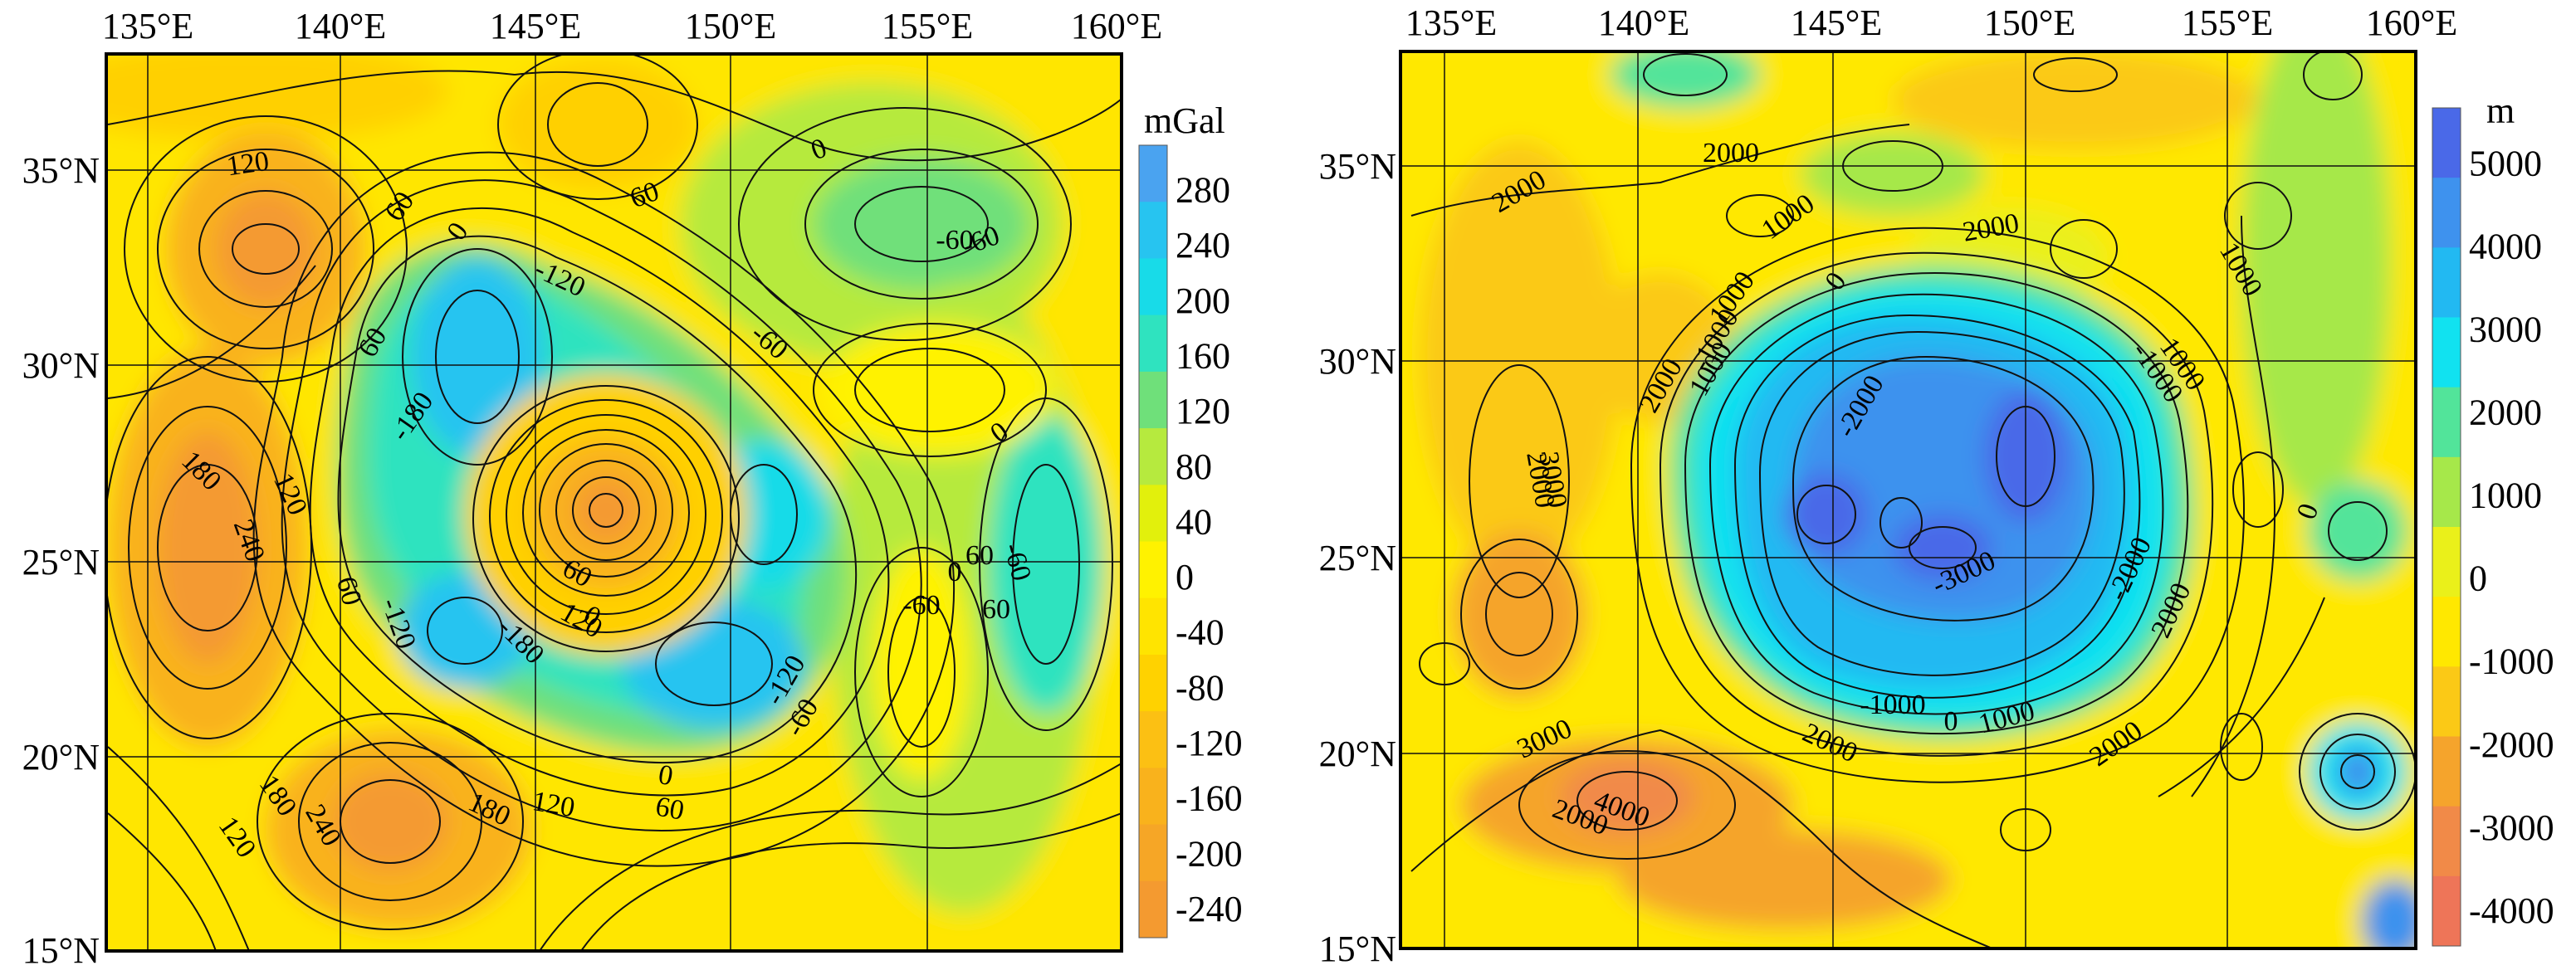 The width and height of the screenshot is (2576, 980). Describe the element at coordinates (2511, 744) in the screenshot. I see `colorbar-tick-label: -2000` at that location.